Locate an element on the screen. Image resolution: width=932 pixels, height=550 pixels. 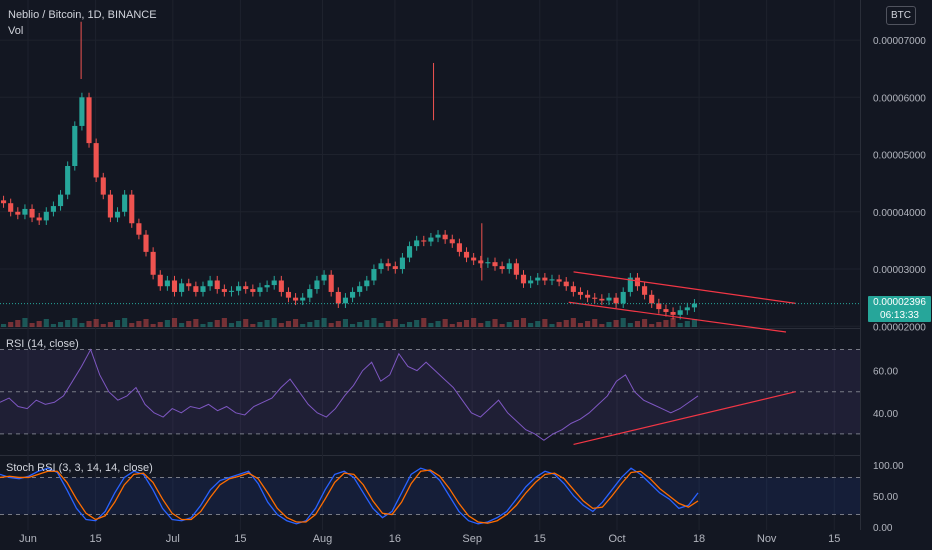
price-tick-label: 0.00003000 is located at coordinates (899, 270).